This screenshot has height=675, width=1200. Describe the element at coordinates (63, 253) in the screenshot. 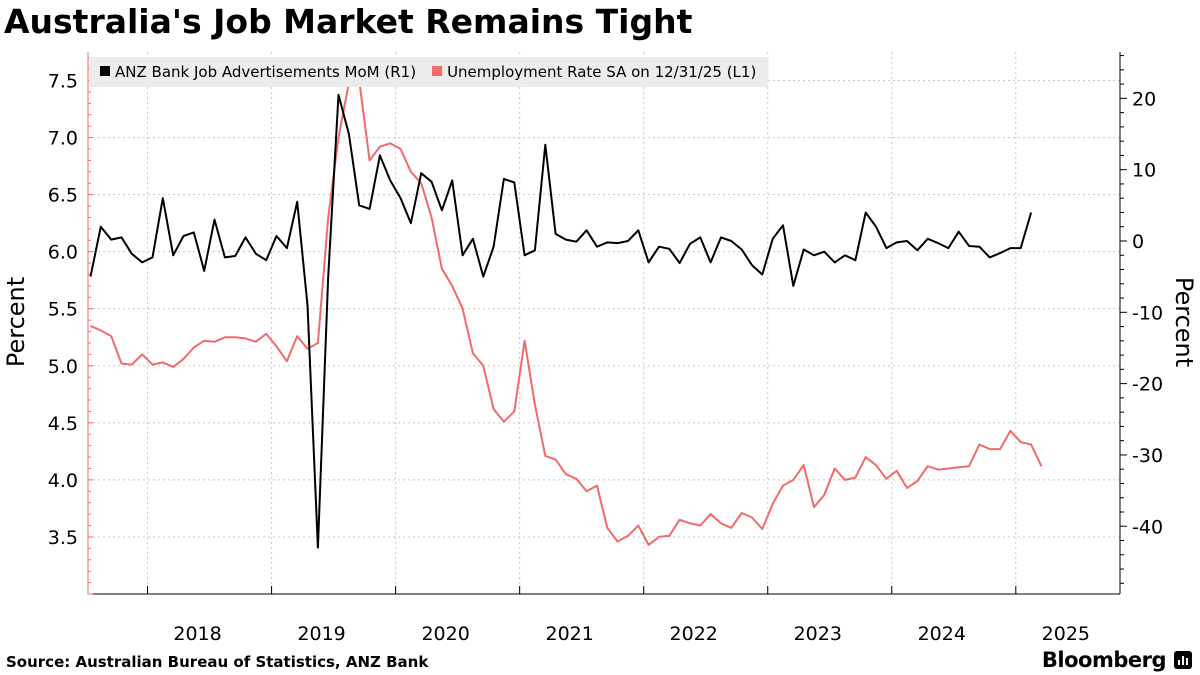

I see `left-tick-label: 6.0` at that location.